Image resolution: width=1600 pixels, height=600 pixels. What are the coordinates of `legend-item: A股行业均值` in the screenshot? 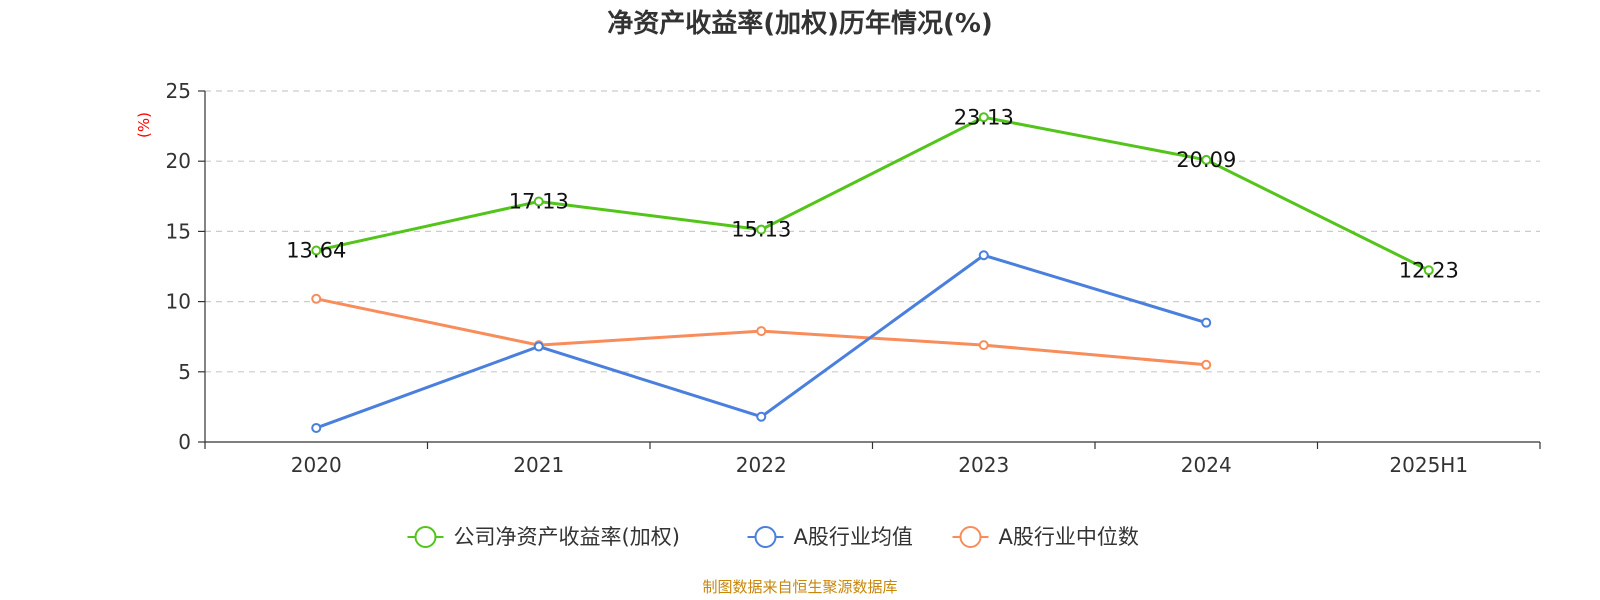 It's located at (830, 537).